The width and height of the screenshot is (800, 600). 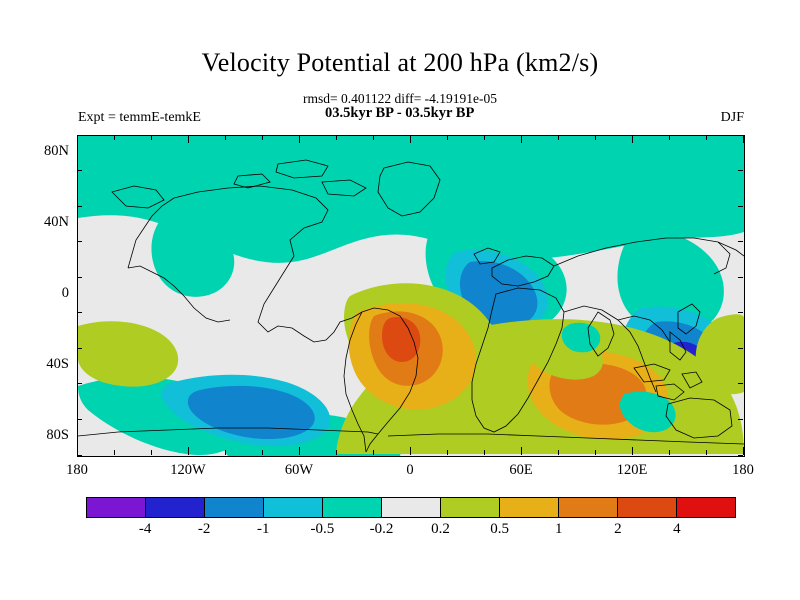 What do you see at coordinates (410, 470) in the screenshot?
I see `x-axis-tick-label: 0` at bounding box center [410, 470].